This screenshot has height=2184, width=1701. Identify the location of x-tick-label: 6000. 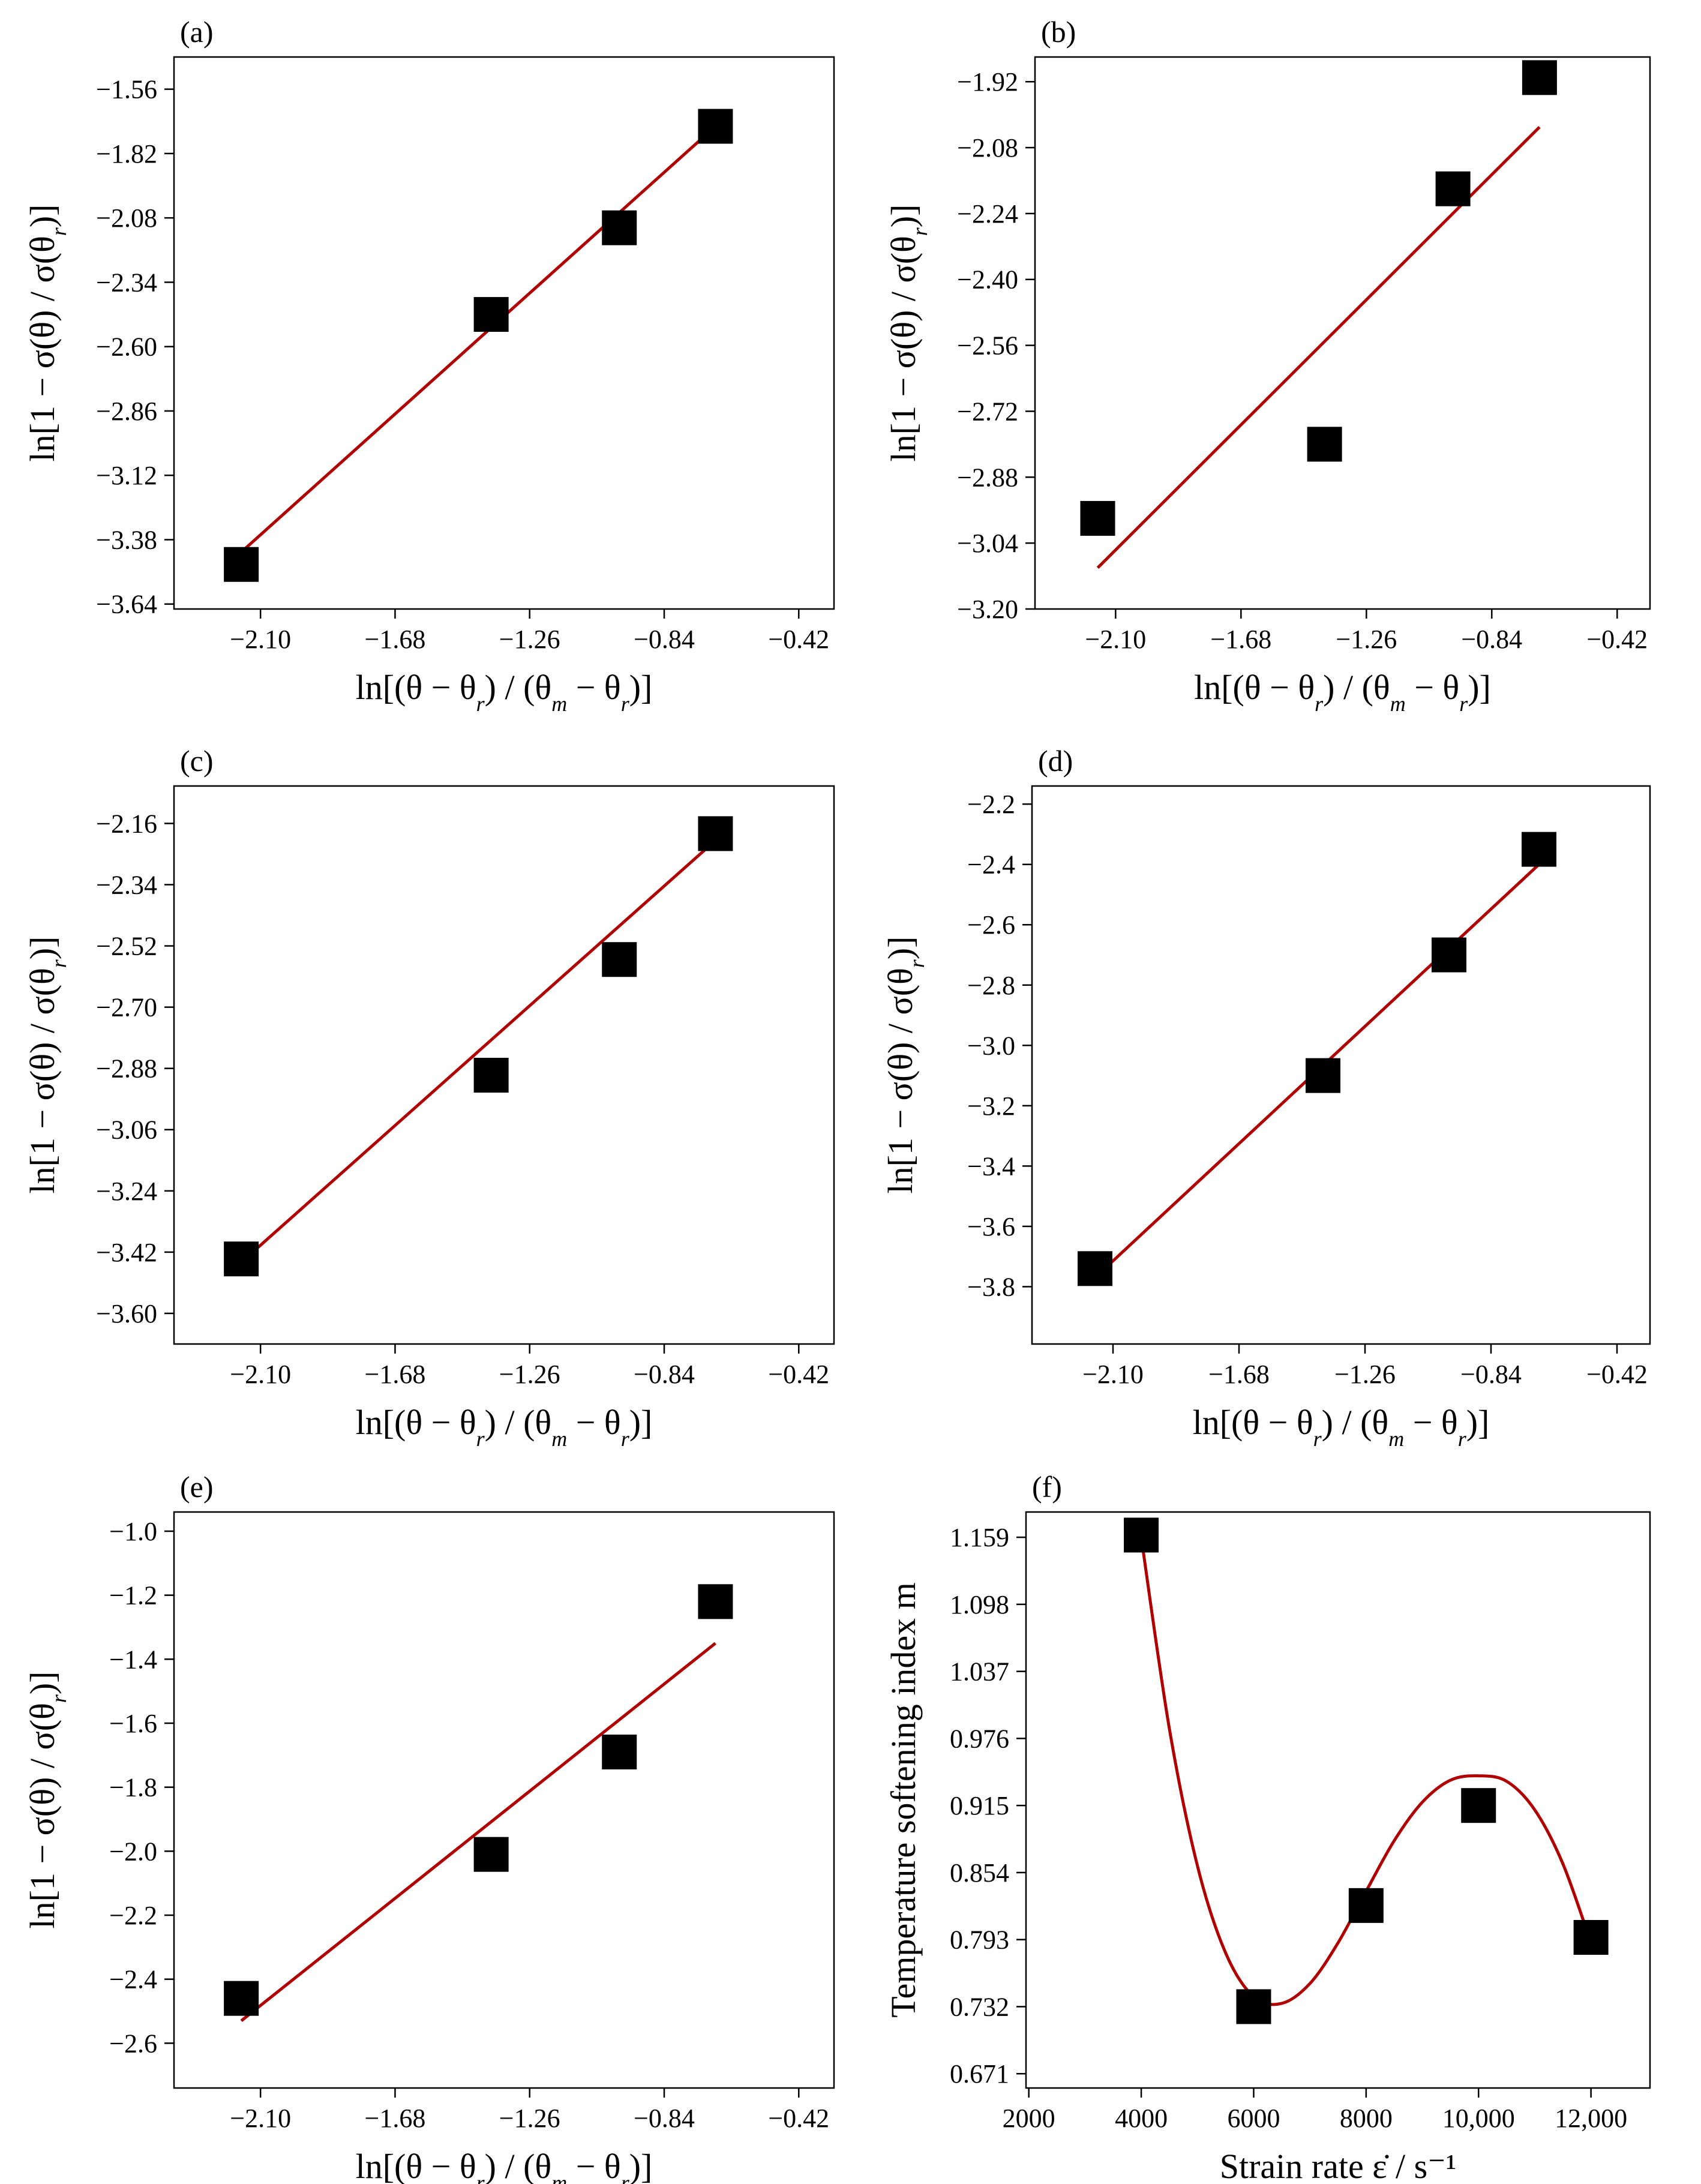
(1254, 2118).